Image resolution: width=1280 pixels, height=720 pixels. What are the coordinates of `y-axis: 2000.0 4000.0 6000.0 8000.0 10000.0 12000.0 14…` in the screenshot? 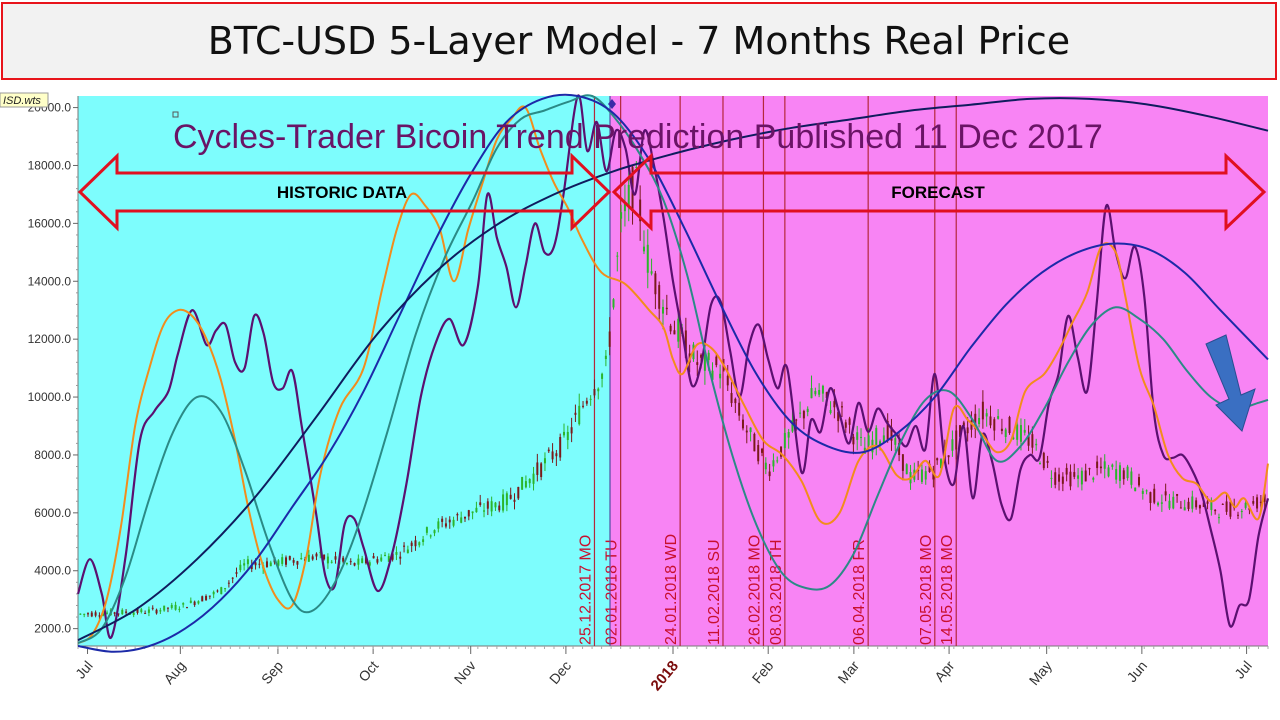 It's located at (53, 371).